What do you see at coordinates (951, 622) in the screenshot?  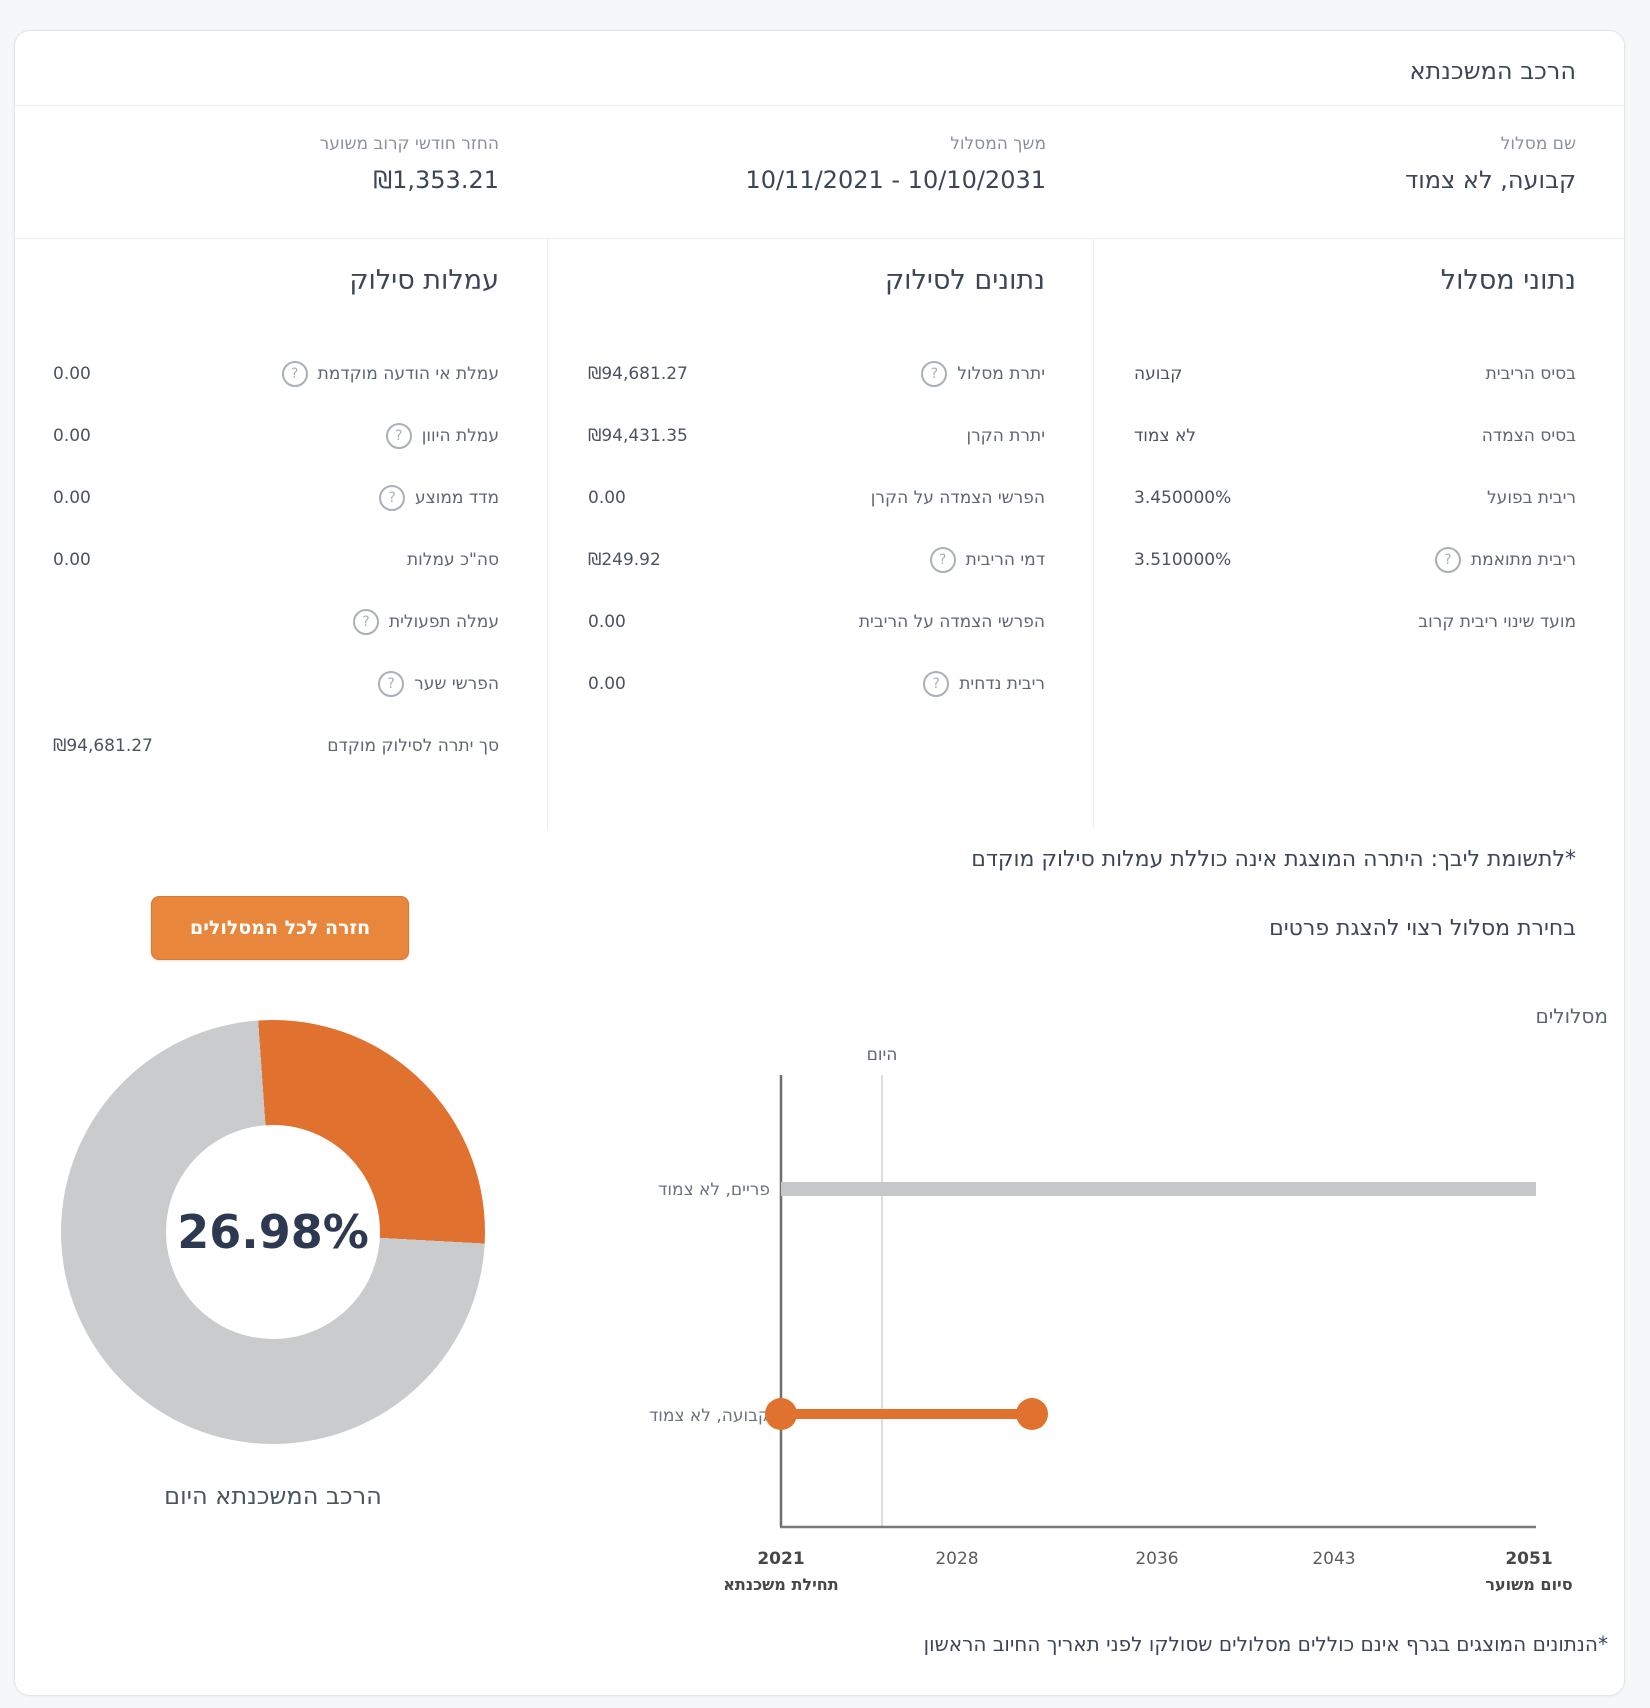 I see `row-label: הפרשי הצמדה על הריבית` at bounding box center [951, 622].